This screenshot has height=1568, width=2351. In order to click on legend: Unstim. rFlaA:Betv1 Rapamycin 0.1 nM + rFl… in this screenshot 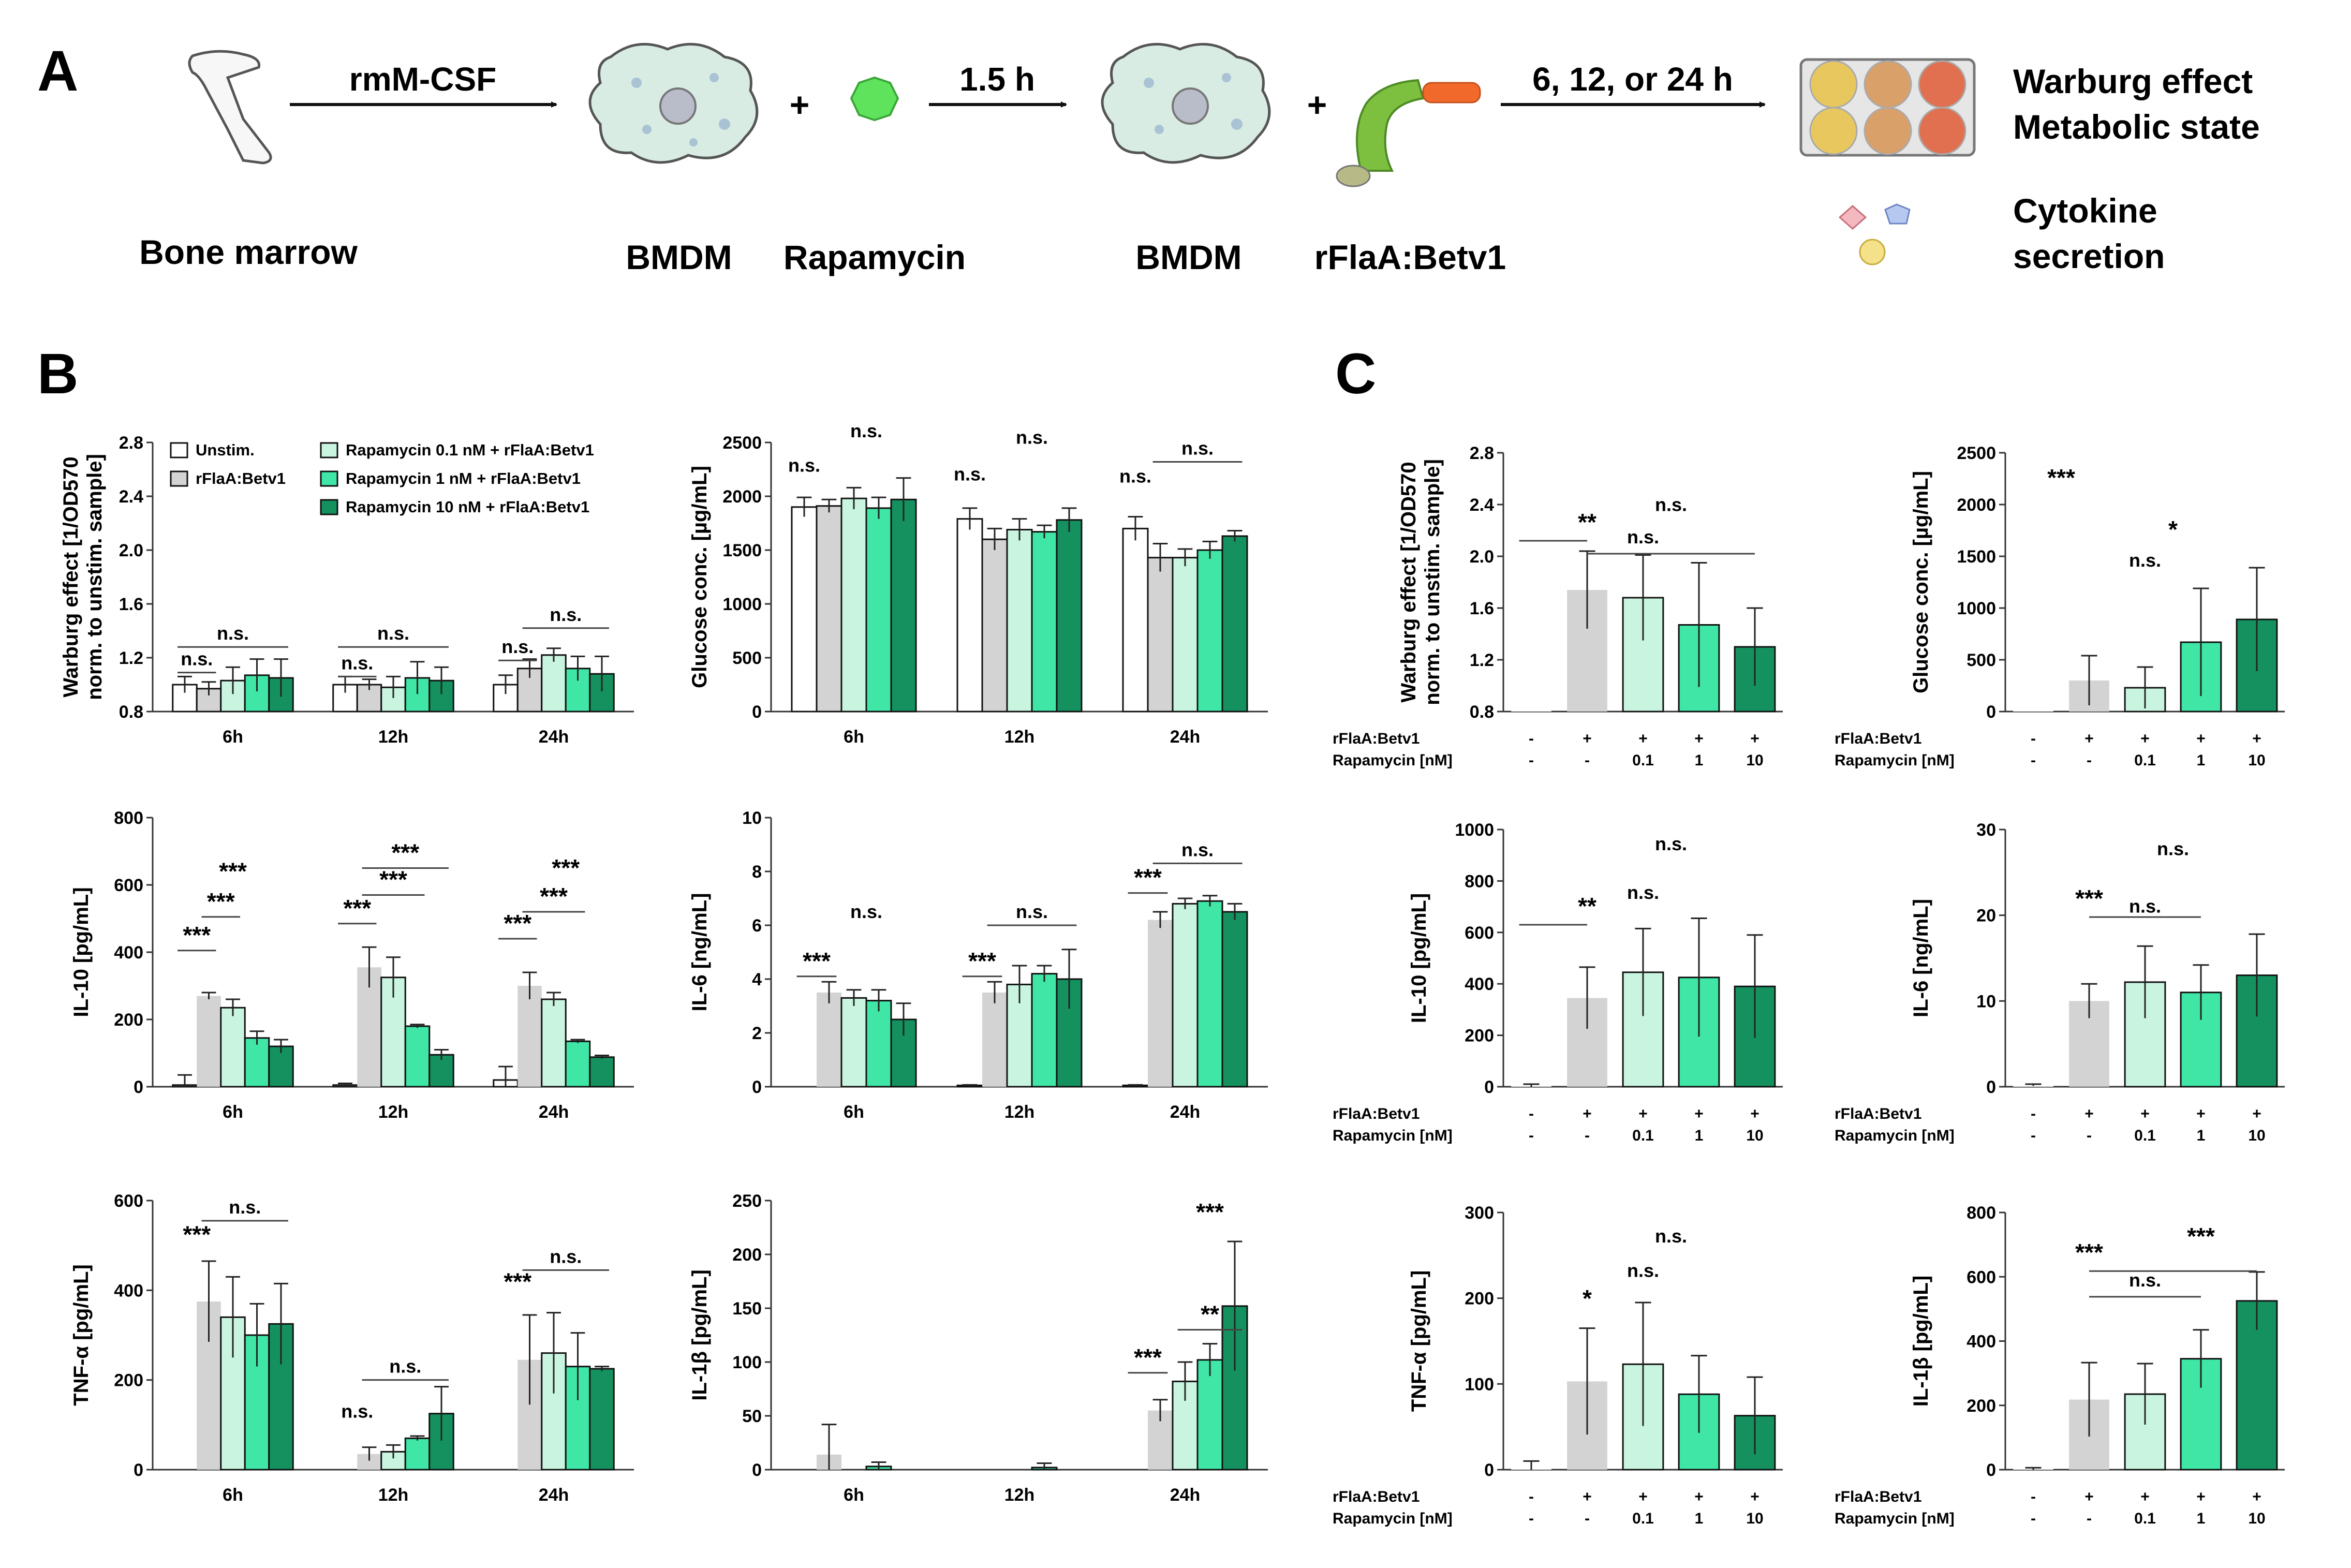, I will do `click(382, 478)`.